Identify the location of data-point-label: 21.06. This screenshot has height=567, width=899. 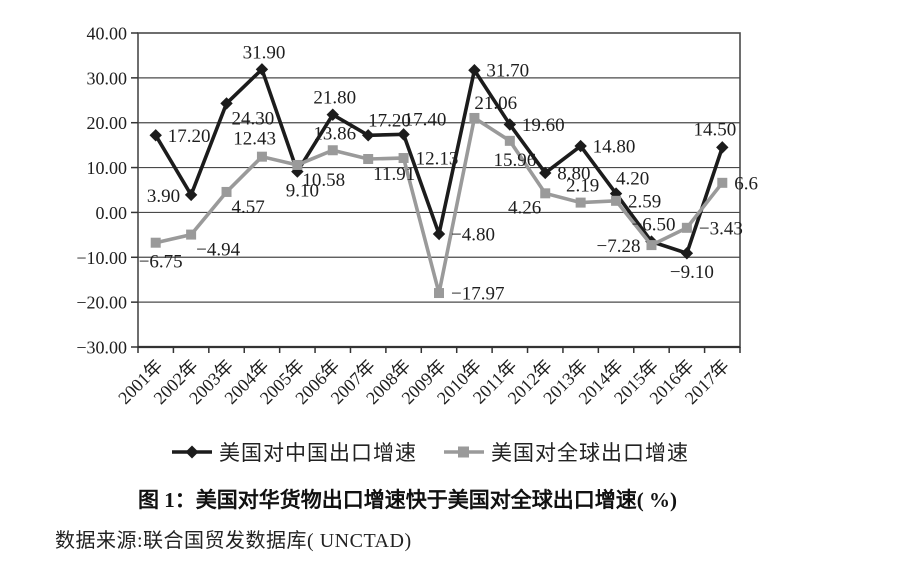
(495, 103).